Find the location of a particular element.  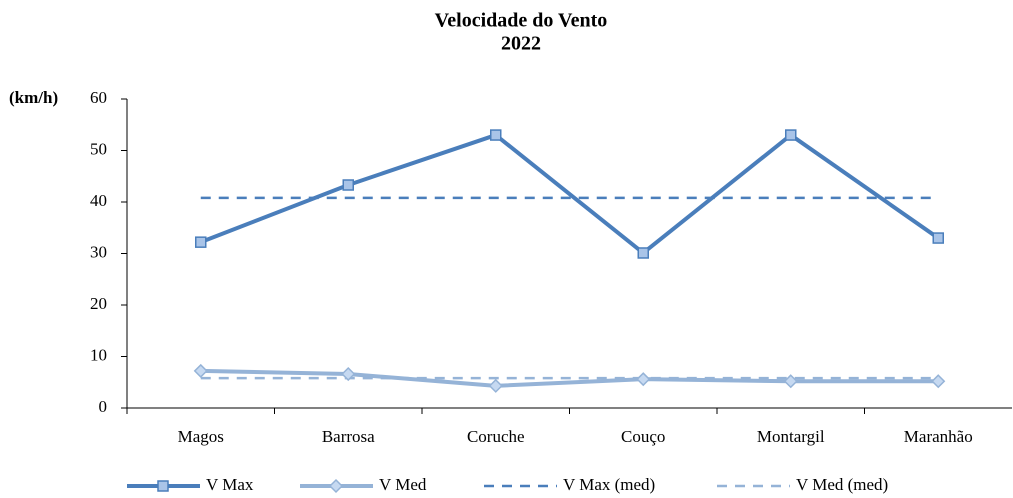

x-tick-label: Magos is located at coordinates (201, 436).